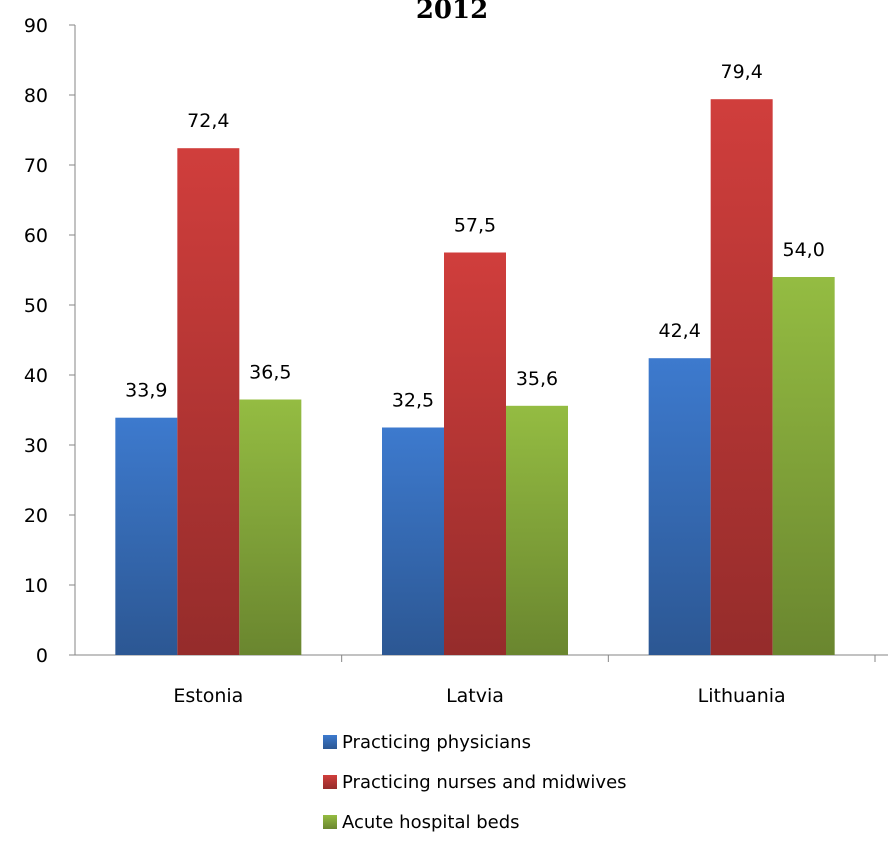 Image resolution: width=888 pixels, height=849 pixels. What do you see at coordinates (475, 226) in the screenshot?
I see `data-label: 57,5` at bounding box center [475, 226].